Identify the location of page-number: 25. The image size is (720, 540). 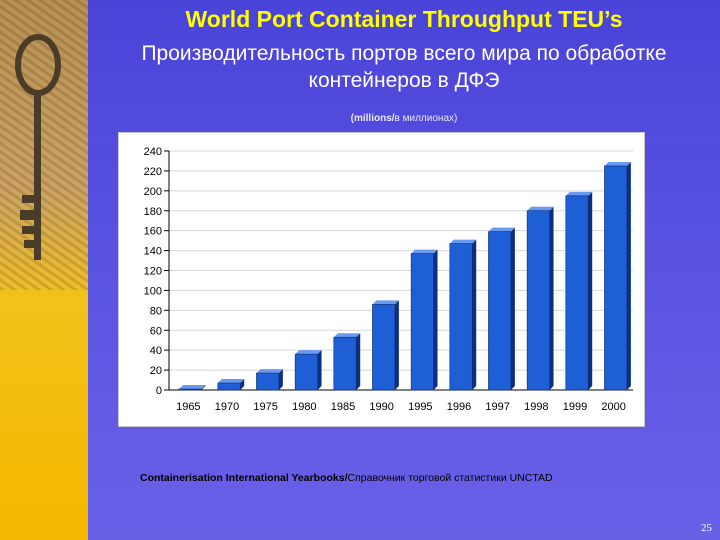
(706, 528).